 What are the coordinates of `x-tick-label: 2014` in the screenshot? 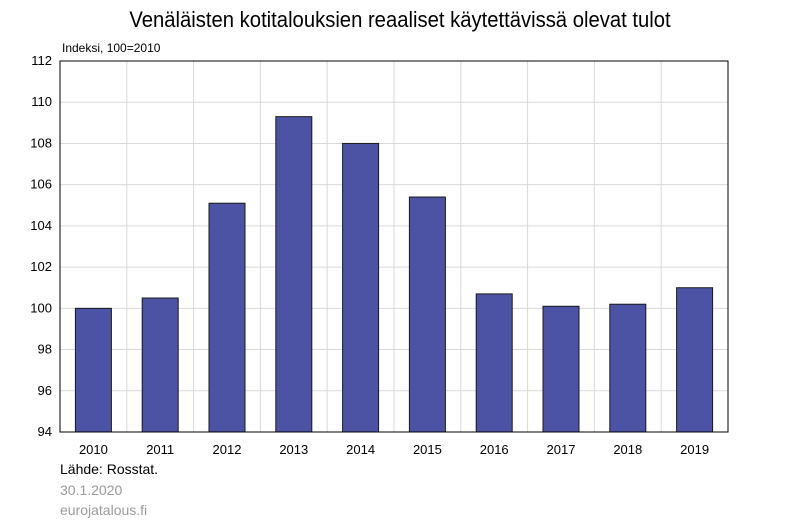 It's located at (360, 449).